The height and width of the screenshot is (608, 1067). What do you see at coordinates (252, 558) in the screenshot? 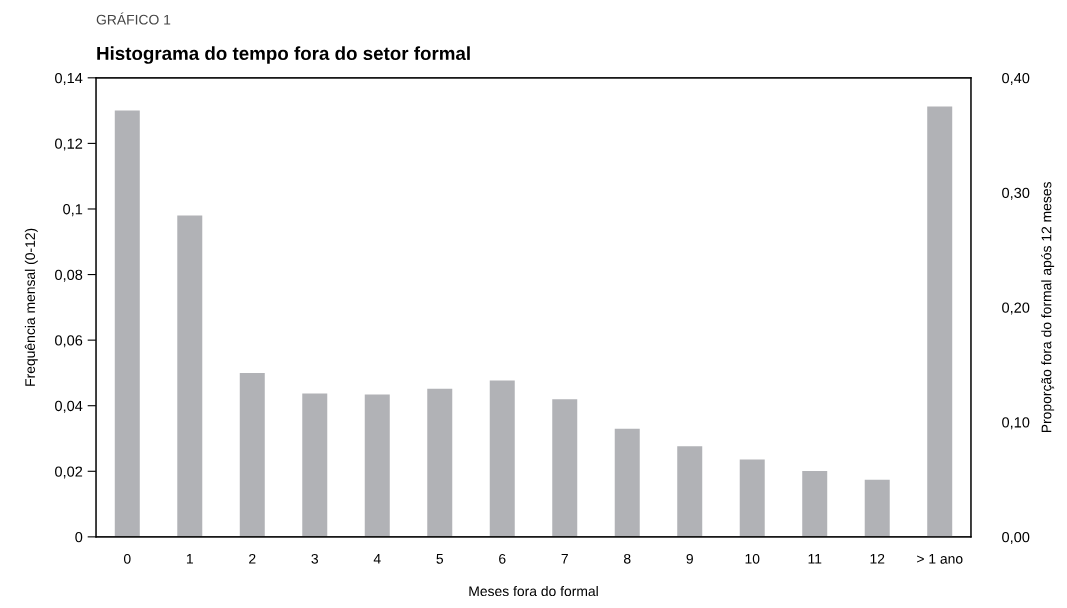
I see `x-tick-label: 2` at bounding box center [252, 558].